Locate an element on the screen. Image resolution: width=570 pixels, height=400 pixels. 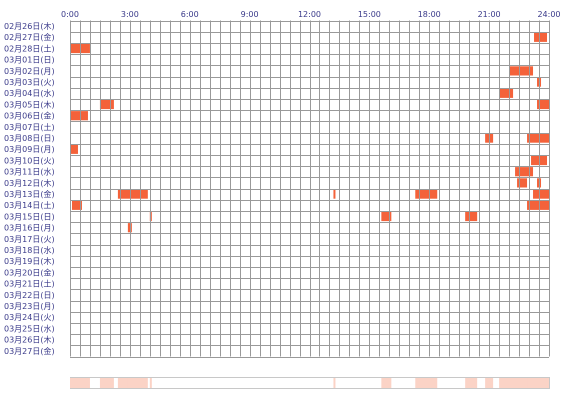
row-label: 03月23日(月) is located at coordinates (29, 306).